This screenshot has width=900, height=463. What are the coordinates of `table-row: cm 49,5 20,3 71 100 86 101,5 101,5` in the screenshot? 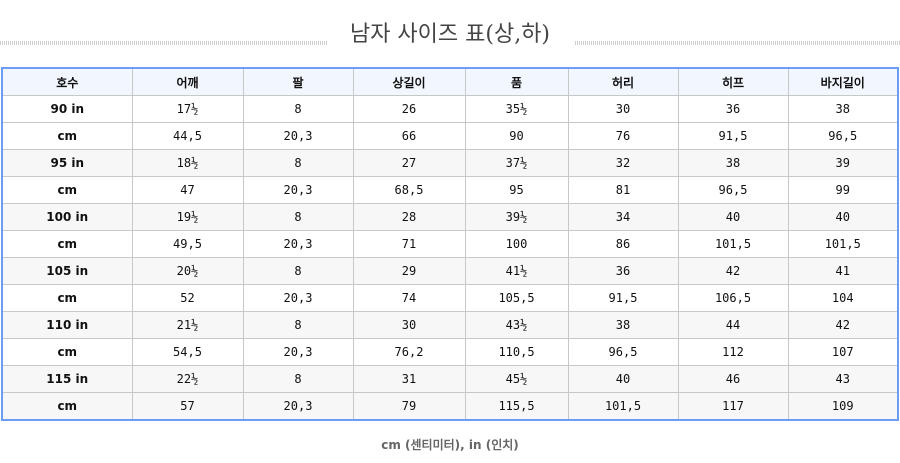 It's located at (450, 244).